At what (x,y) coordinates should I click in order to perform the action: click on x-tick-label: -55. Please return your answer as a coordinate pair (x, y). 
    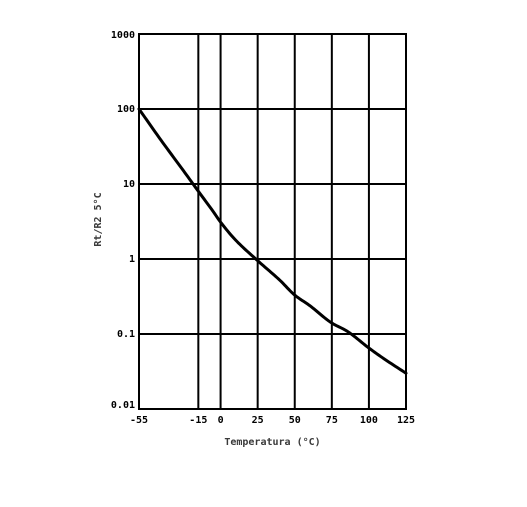
    Looking at the image, I should click on (139, 420).